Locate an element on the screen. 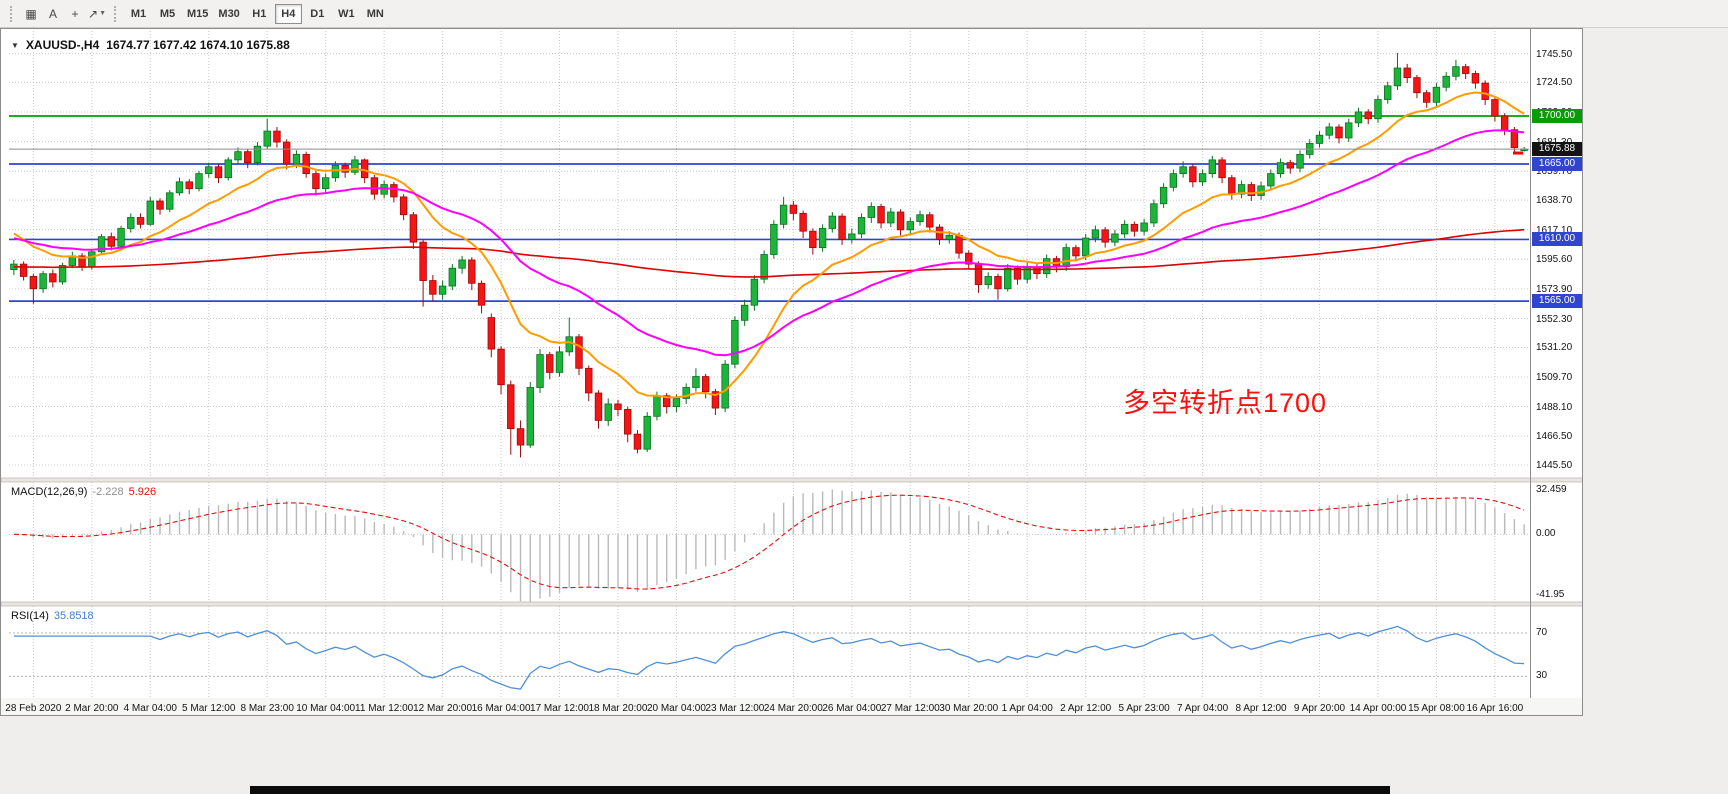 The image size is (1728, 794). macd-name: MACD(12,26,9) is located at coordinates (49, 492).